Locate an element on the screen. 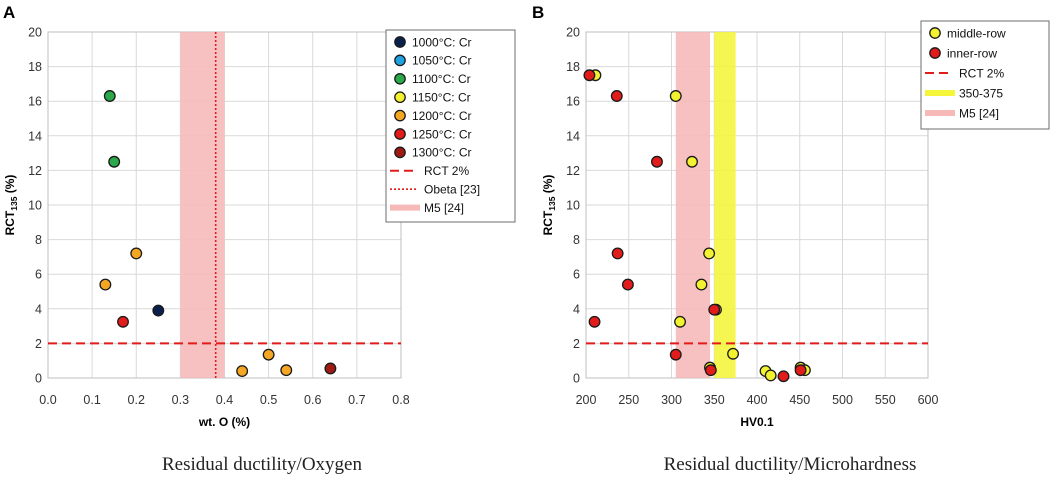  figure-caption: Residual ductility/Microhardness is located at coordinates (790, 464).